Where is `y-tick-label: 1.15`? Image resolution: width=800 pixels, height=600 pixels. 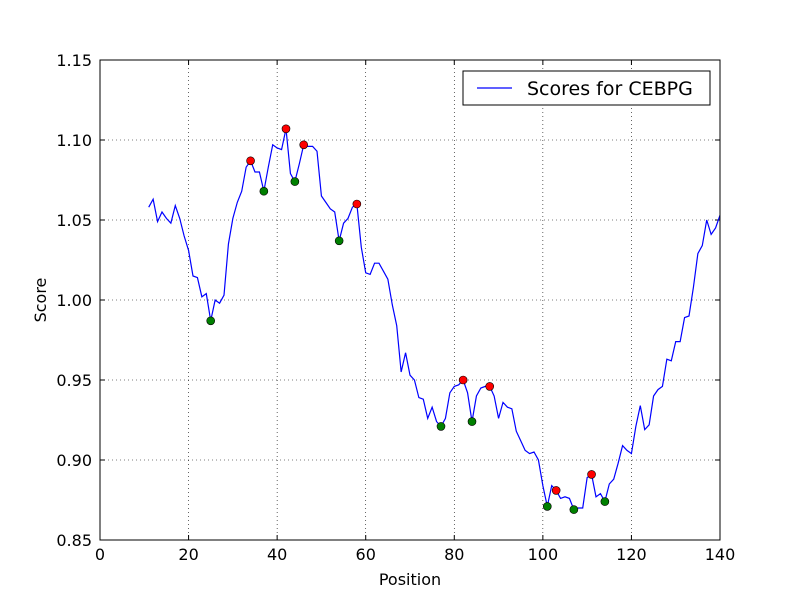 y-tick-label: 1.15 is located at coordinates (74, 60).